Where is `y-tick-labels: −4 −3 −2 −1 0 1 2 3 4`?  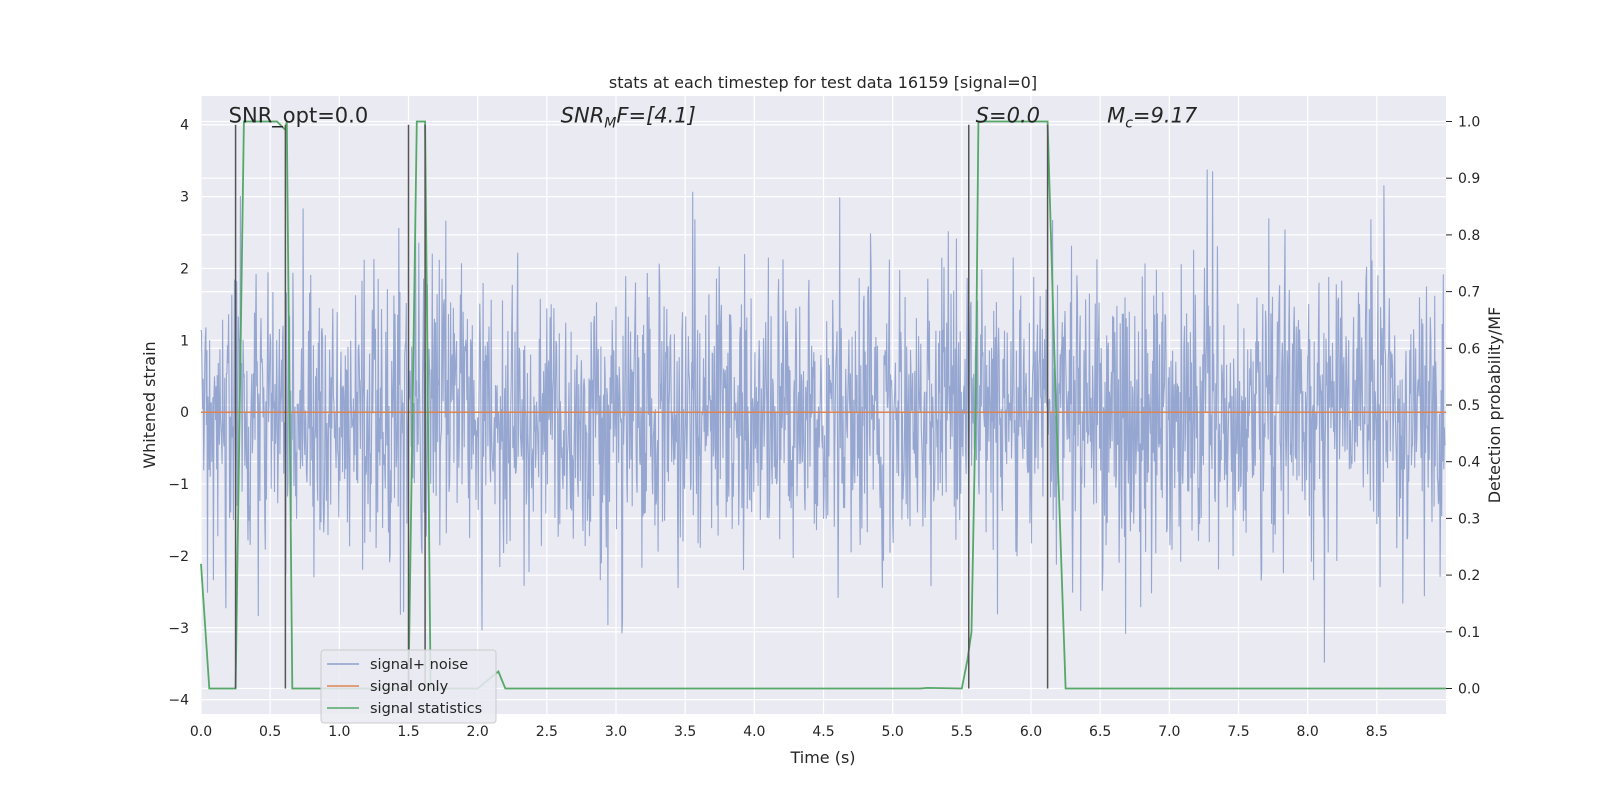
y-tick-labels: −4 −3 −2 −1 0 1 2 3 4 is located at coordinates (178, 413).